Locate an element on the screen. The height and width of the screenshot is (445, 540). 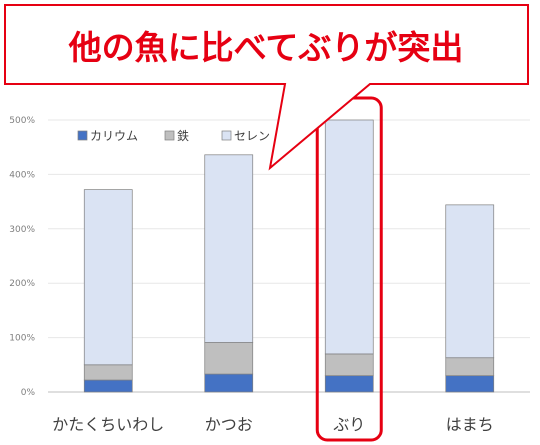
callout-text: 他の魚に比べてぶりが突出 is located at coordinates (266, 47).